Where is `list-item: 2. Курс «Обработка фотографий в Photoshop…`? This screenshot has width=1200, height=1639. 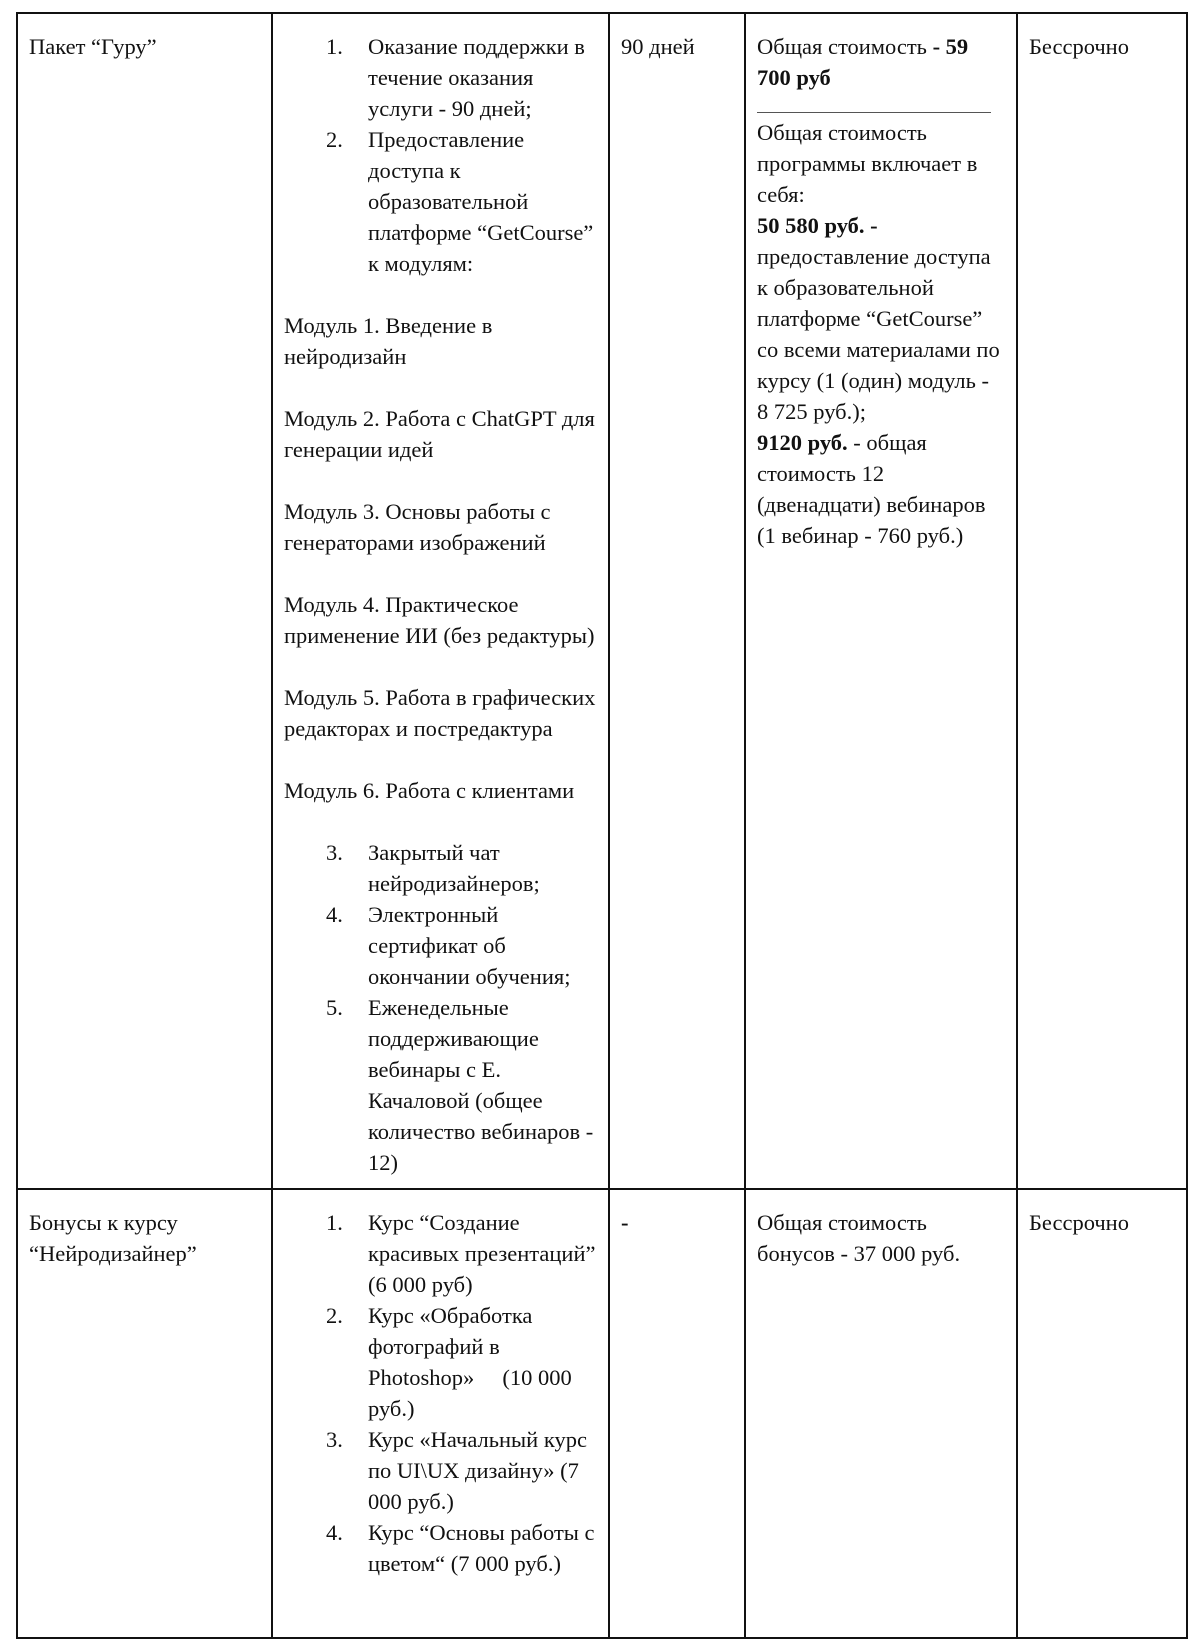
list-item: 2. Курс «Обработка фотографий в Photoshop… is located at coordinates (440, 1362).